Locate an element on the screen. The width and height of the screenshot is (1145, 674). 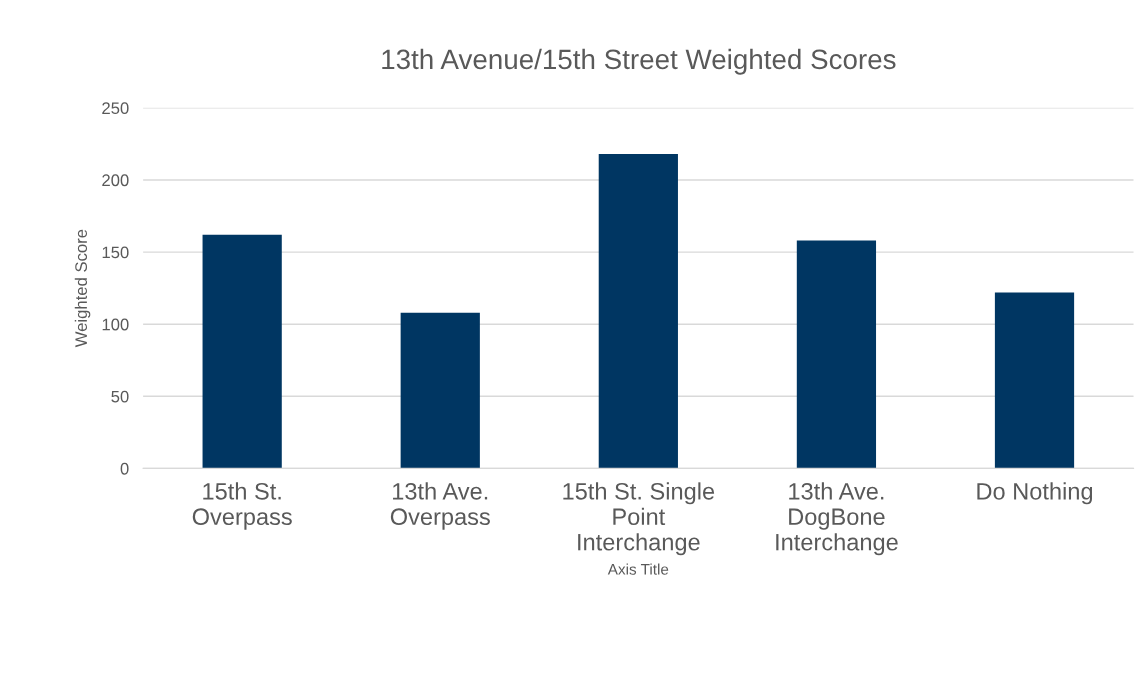
x-tick-label: 13th Ave. DogBone Interchange is located at coordinates (837, 519).